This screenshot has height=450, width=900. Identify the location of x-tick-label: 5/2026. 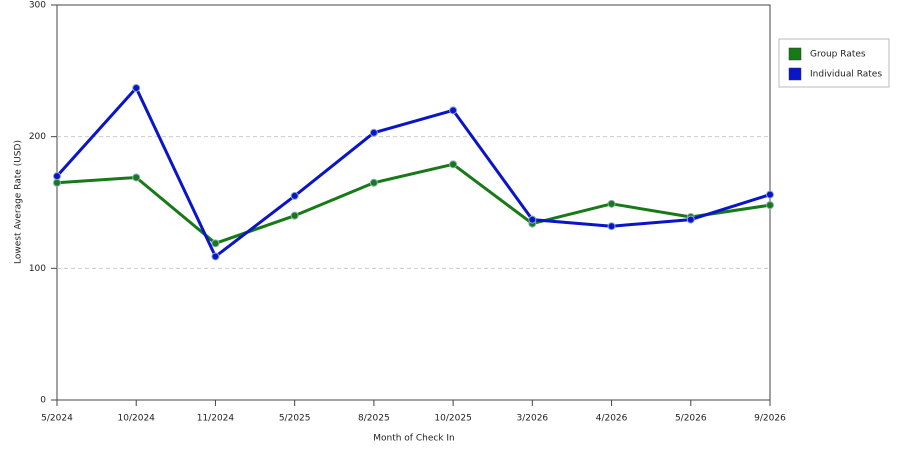
(691, 419).